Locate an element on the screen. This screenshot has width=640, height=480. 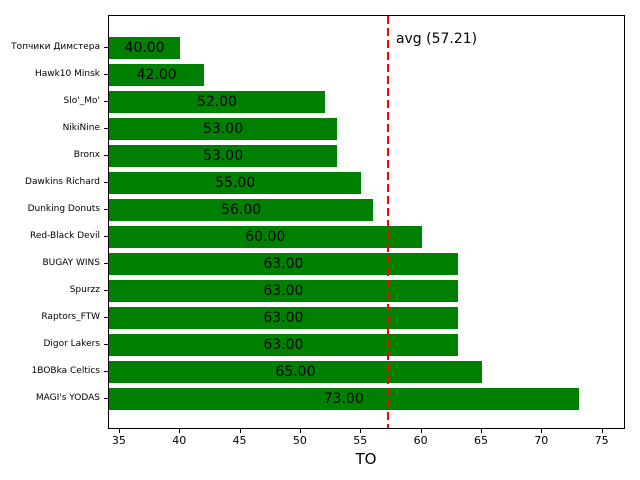
y-tick-label: Bronx is located at coordinates (86, 155).